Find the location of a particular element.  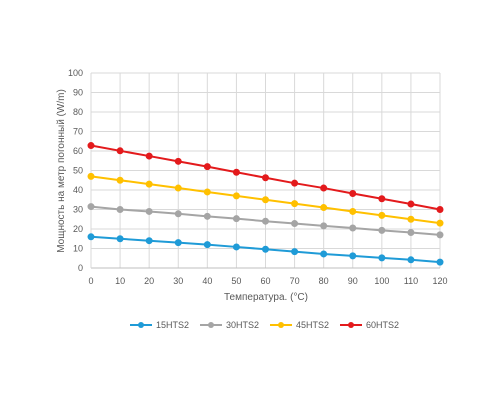

legend-item: 60HTS2 is located at coordinates (369, 325).